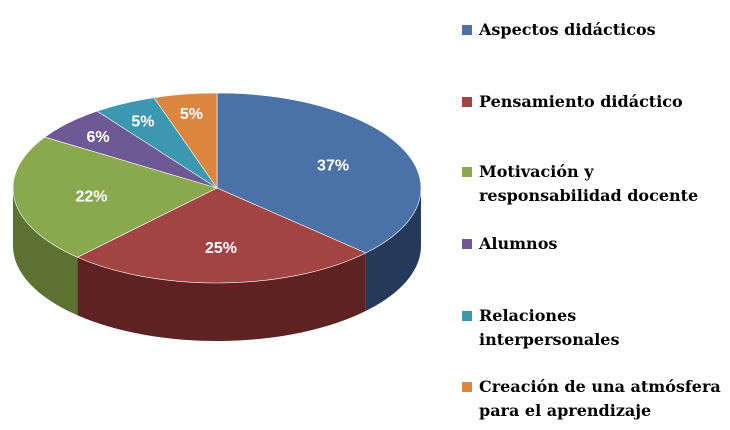 This screenshot has height=430, width=730. What do you see at coordinates (97, 137) in the screenshot?
I see `pie-value-label-3: 6%` at bounding box center [97, 137].